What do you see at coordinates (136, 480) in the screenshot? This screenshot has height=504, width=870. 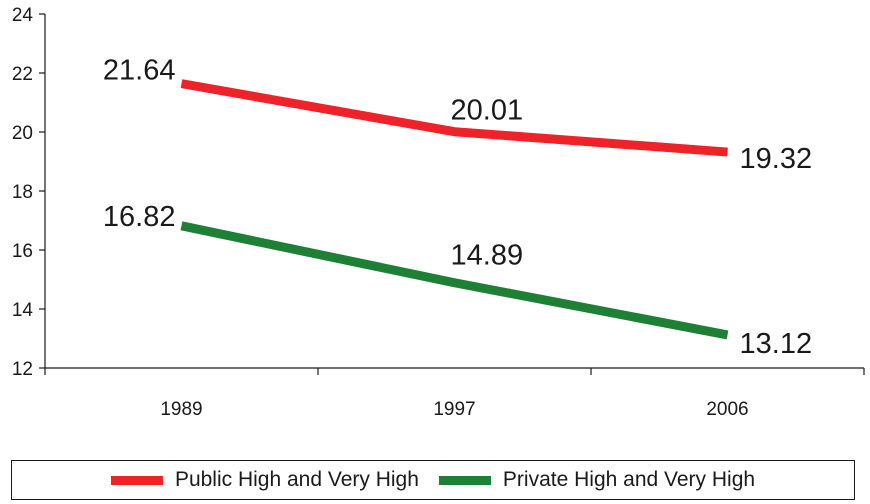 I see `legend-swatch-public` at bounding box center [136, 480].